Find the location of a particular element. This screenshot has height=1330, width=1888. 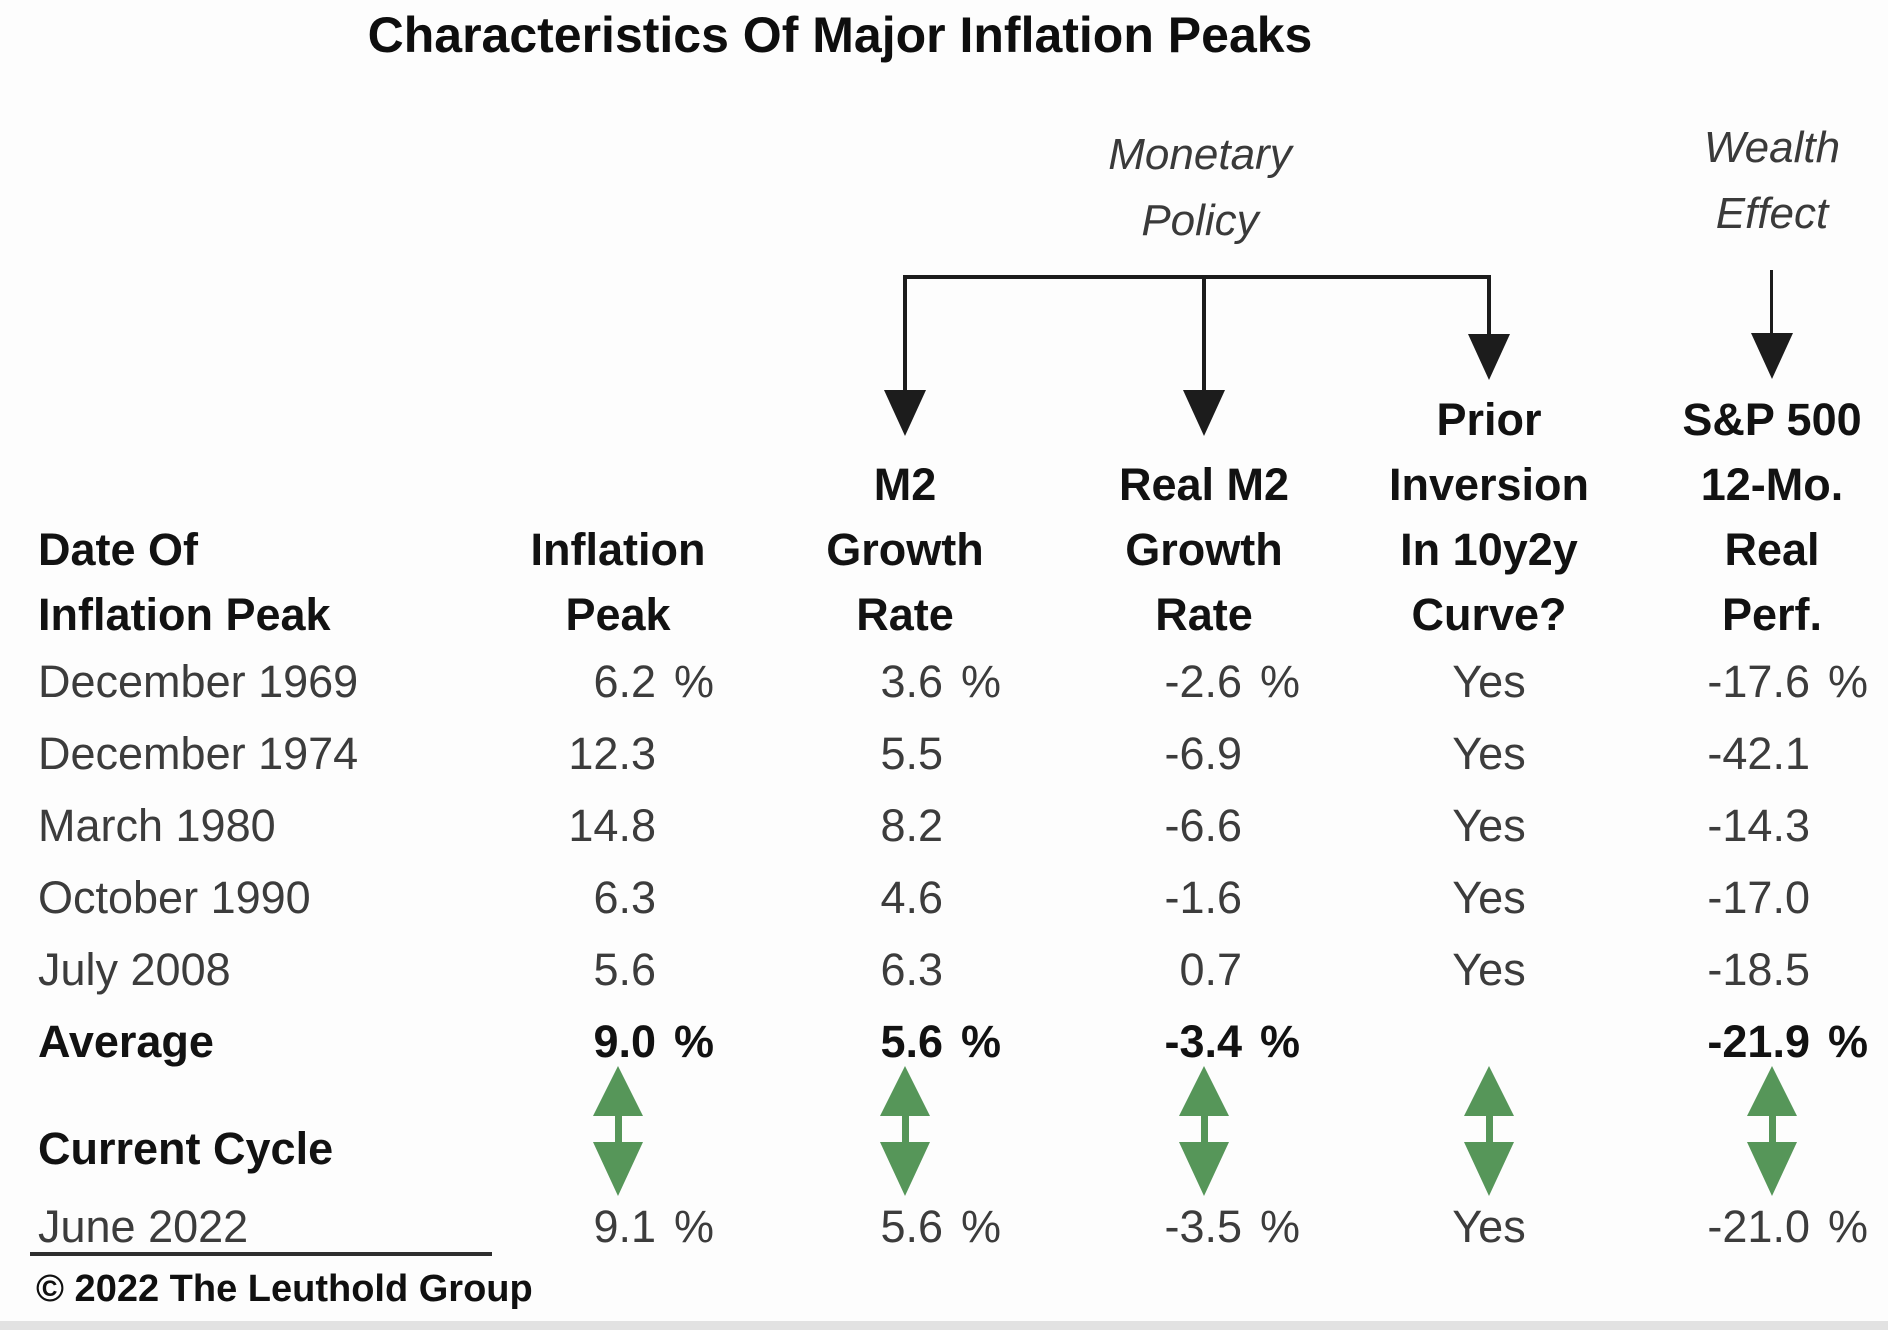

header-line: Real M2 is located at coordinates (1204, 484).